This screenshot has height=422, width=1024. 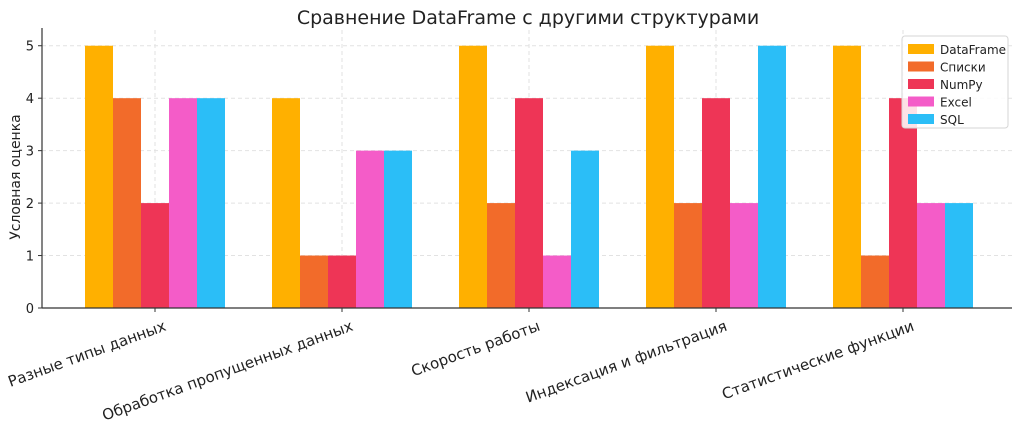 What do you see at coordinates (30, 204) in the screenshot?
I see `y-tick-label: 2` at bounding box center [30, 204].